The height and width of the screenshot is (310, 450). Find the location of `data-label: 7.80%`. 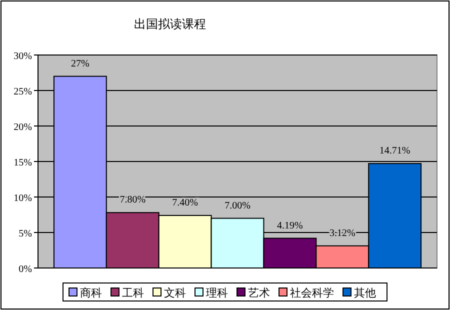

data-label: 7.80% is located at coordinates (133, 200).